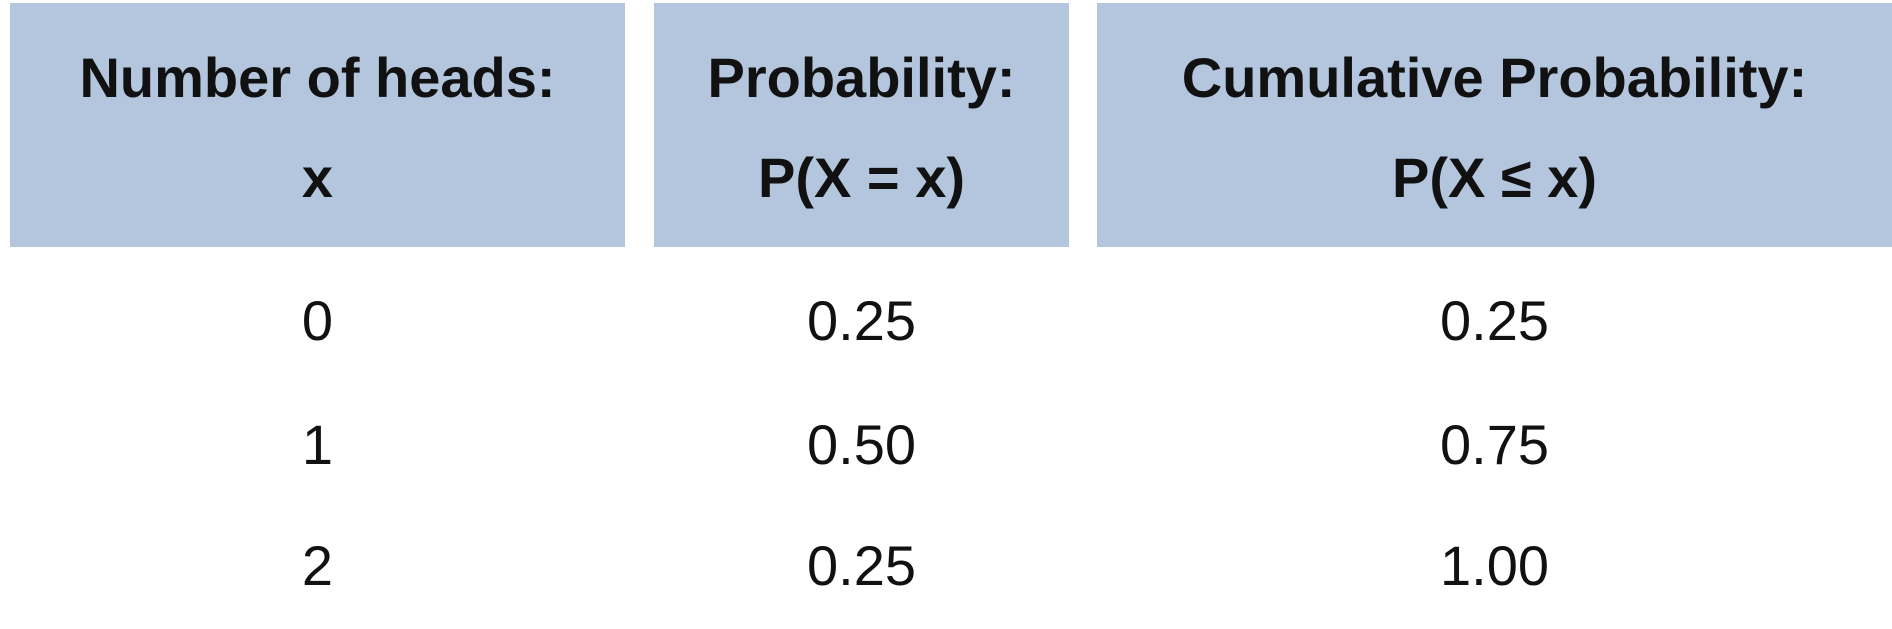  Describe the element at coordinates (1494, 565) in the screenshot. I see `cell-cumulative-probability: 1.00` at that location.